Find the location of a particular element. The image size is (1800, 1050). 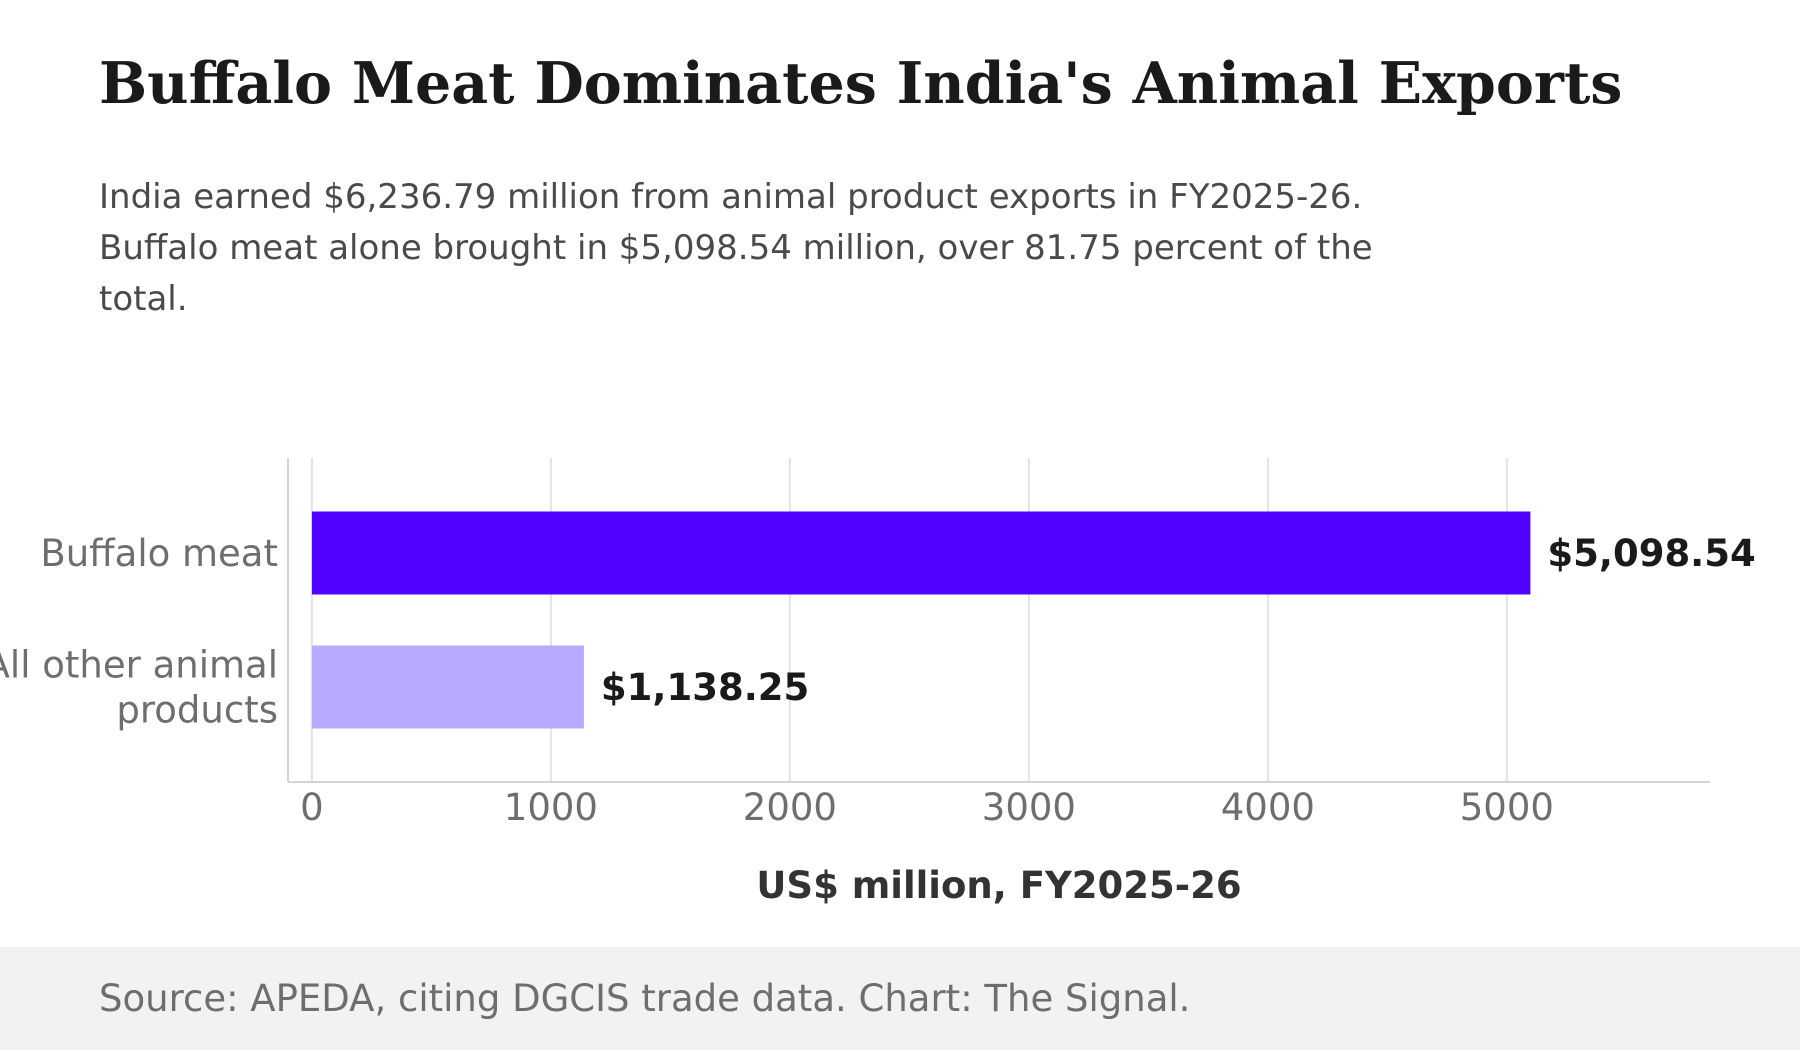

x-axis-label: US$ million, FY2025-26 is located at coordinates (998, 885).